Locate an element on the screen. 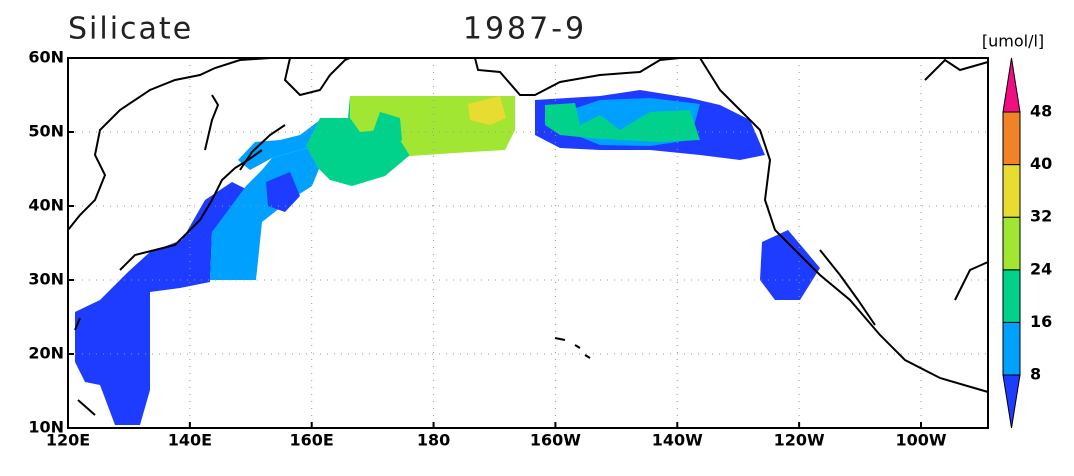  x-tick-label: 100W is located at coordinates (920, 440).